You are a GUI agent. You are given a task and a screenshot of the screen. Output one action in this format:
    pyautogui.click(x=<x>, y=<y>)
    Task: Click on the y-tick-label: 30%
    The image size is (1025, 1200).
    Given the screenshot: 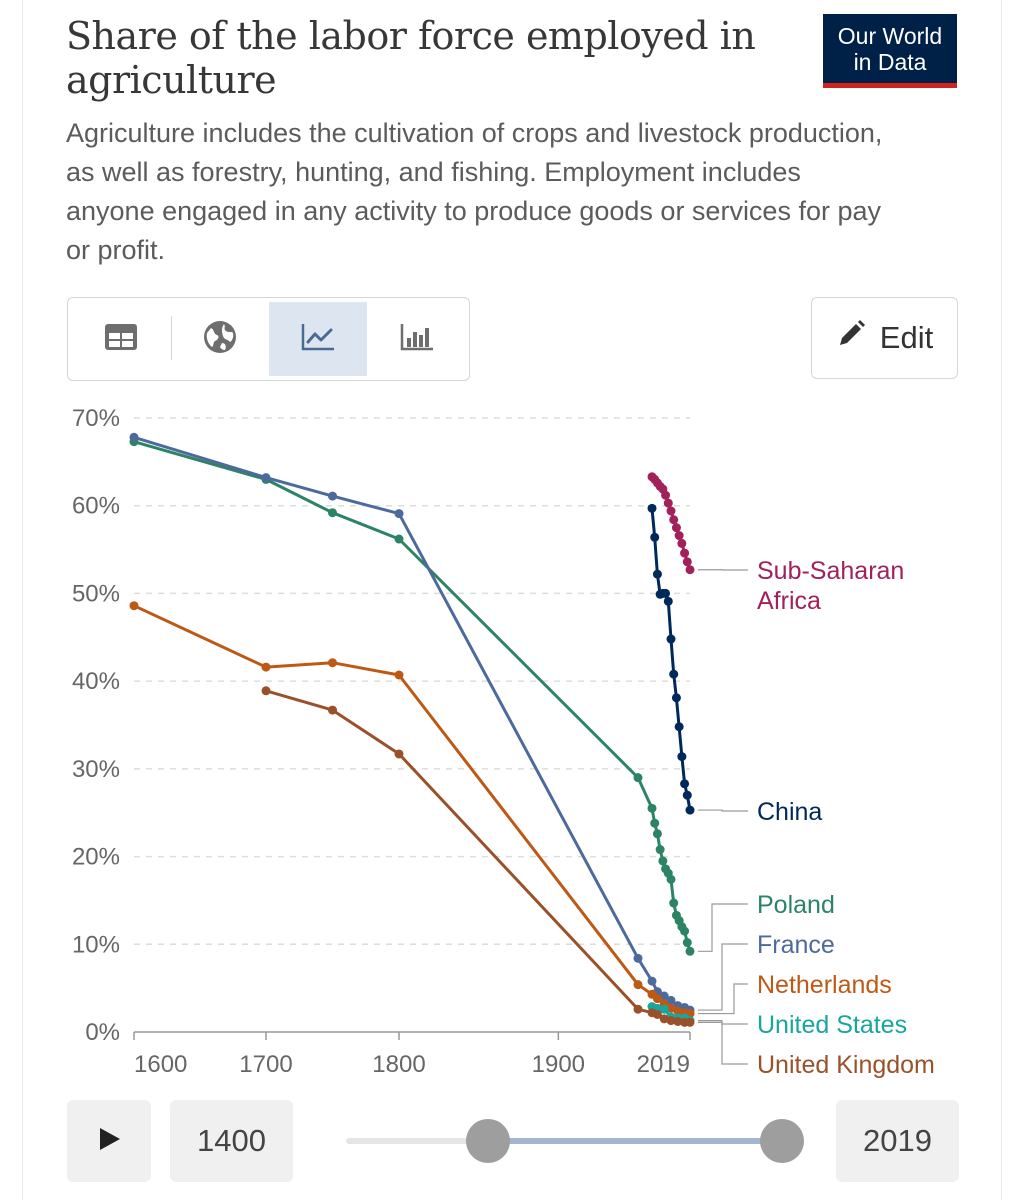 What is the action you would take?
    pyautogui.click(x=96, y=769)
    